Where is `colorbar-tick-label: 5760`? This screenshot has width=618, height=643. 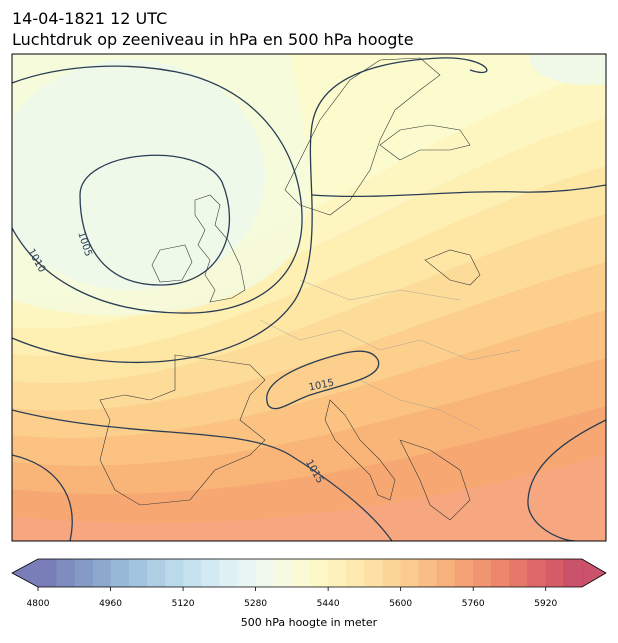 colorbar-tick-label: 5760 is located at coordinates (473, 604).